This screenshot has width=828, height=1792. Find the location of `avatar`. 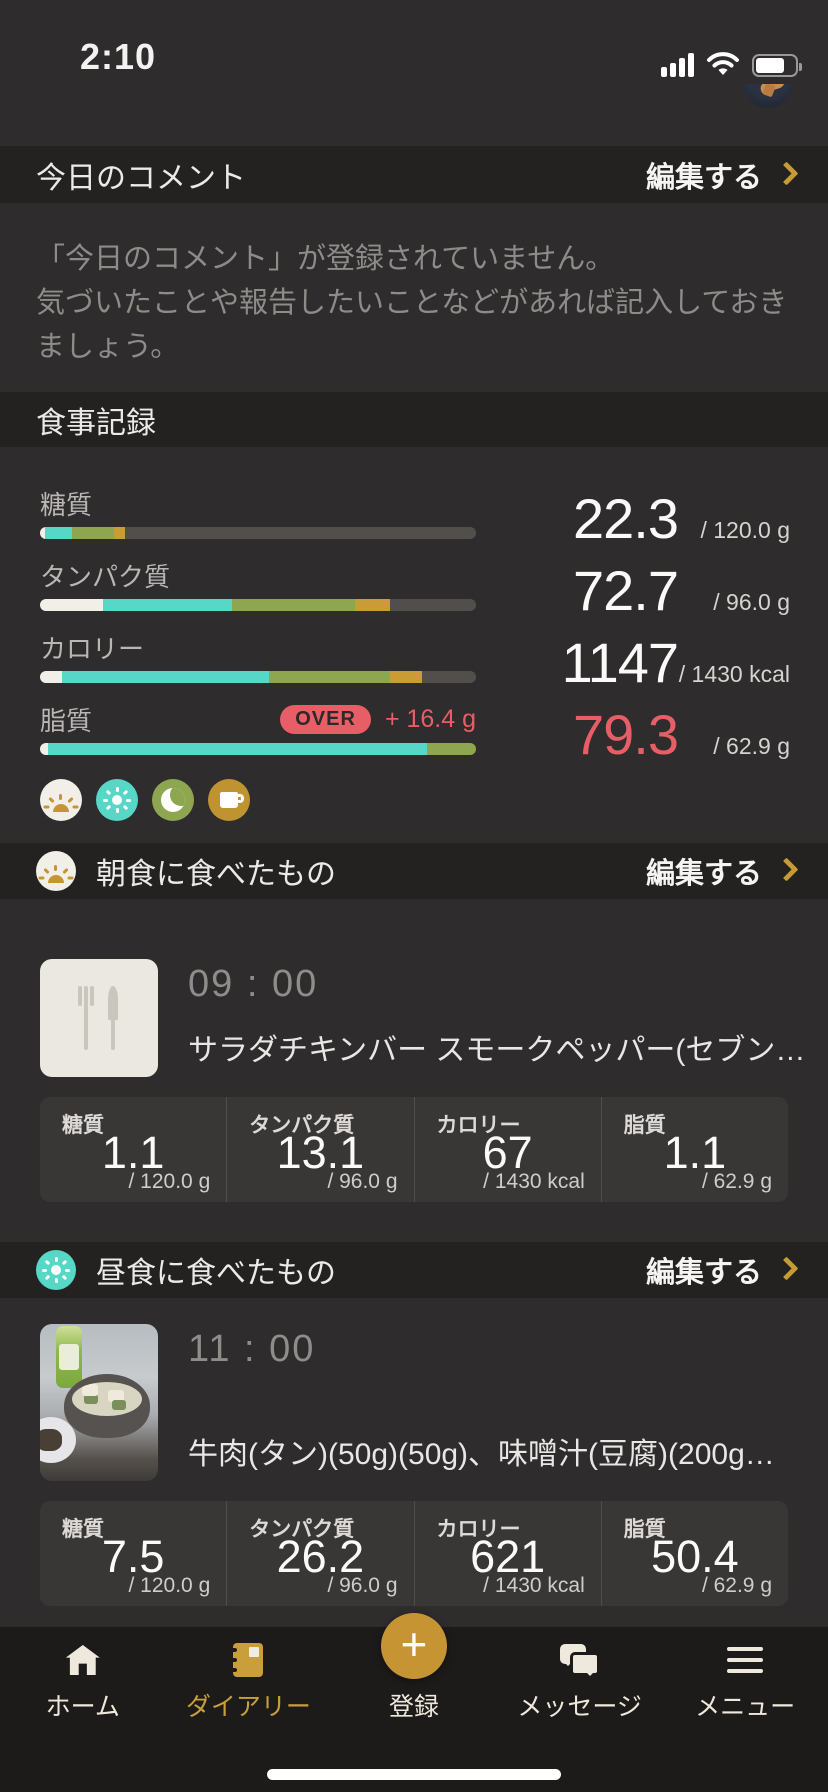

avatar is located at coordinates (768, 98).